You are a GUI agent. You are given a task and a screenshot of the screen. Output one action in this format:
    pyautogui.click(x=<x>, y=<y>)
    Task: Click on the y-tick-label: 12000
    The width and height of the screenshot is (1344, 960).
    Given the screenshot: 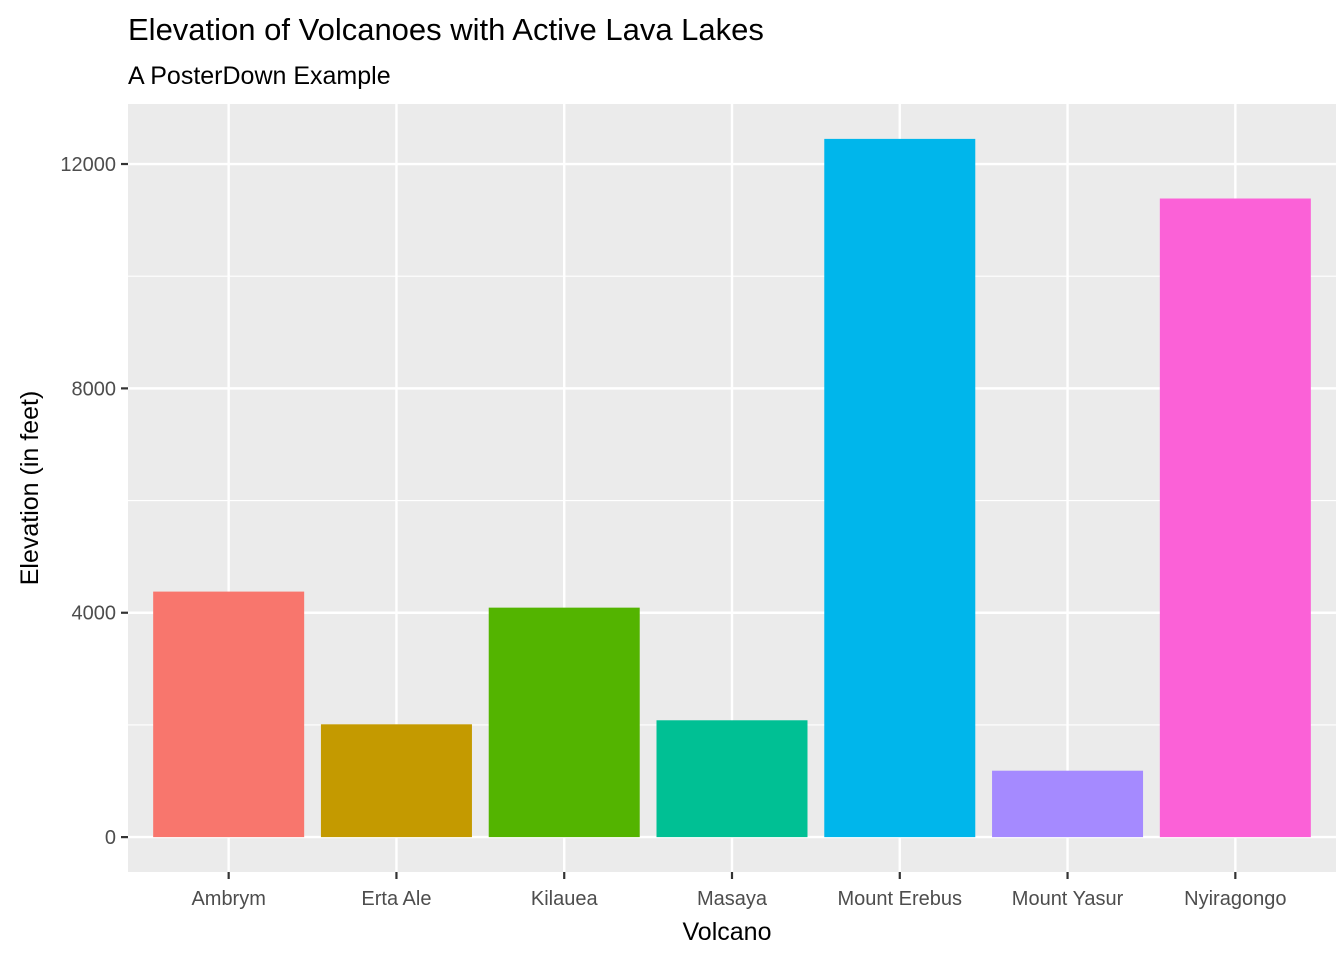 What is the action you would take?
    pyautogui.click(x=88, y=165)
    